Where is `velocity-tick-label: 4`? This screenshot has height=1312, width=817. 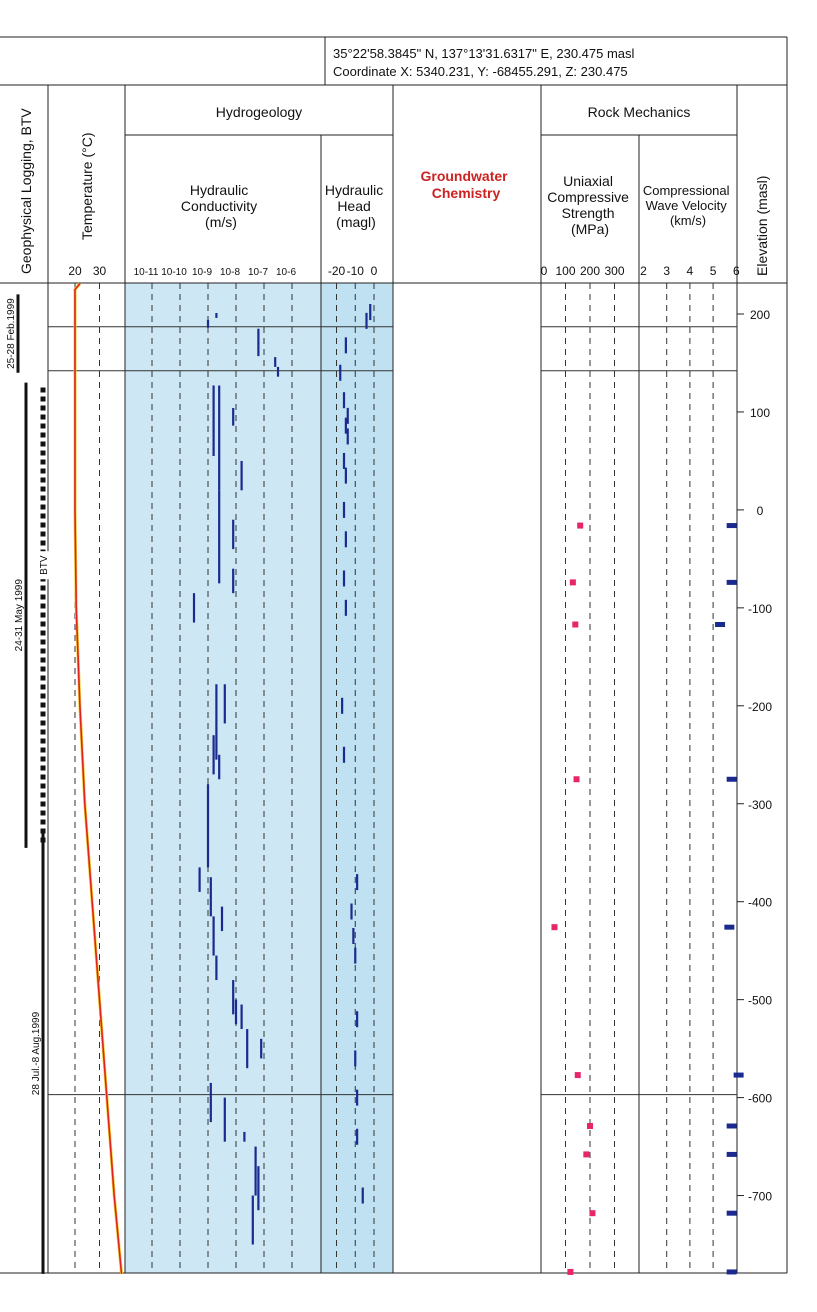 velocity-tick-label: 4 is located at coordinates (690, 271).